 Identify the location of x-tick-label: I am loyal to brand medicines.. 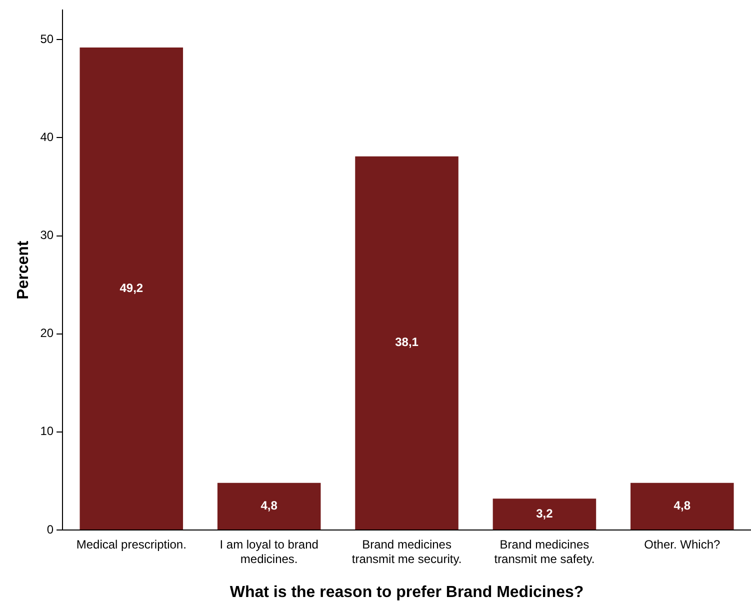
(269, 552).